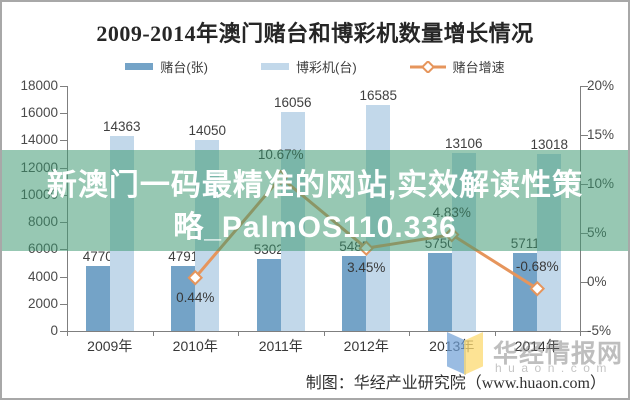 The width and height of the screenshot is (630, 400). What do you see at coordinates (554, 368) in the screenshot?
I see `watermark-domain: huaon.com` at bounding box center [554, 368].